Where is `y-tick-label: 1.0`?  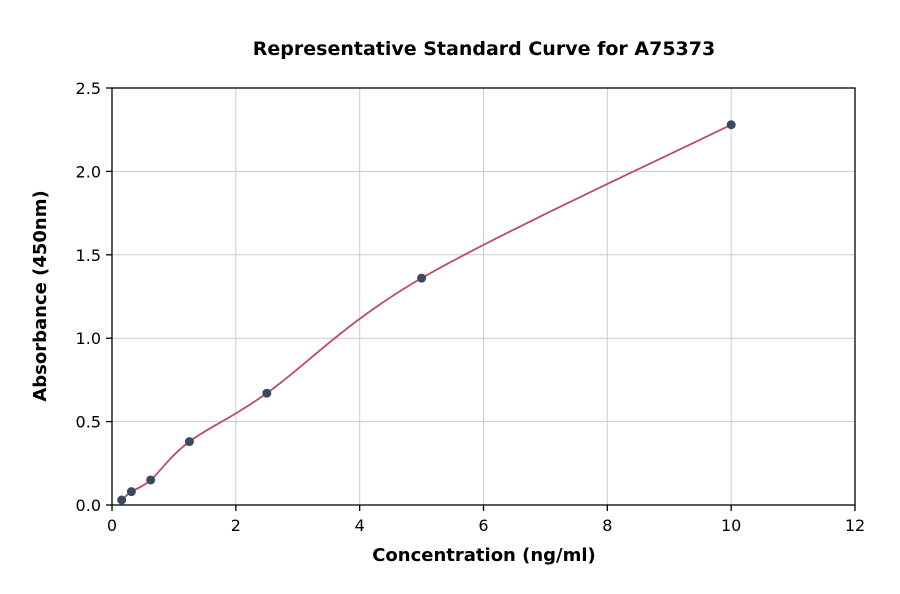
y-tick-label: 1.0 is located at coordinates (88, 338).